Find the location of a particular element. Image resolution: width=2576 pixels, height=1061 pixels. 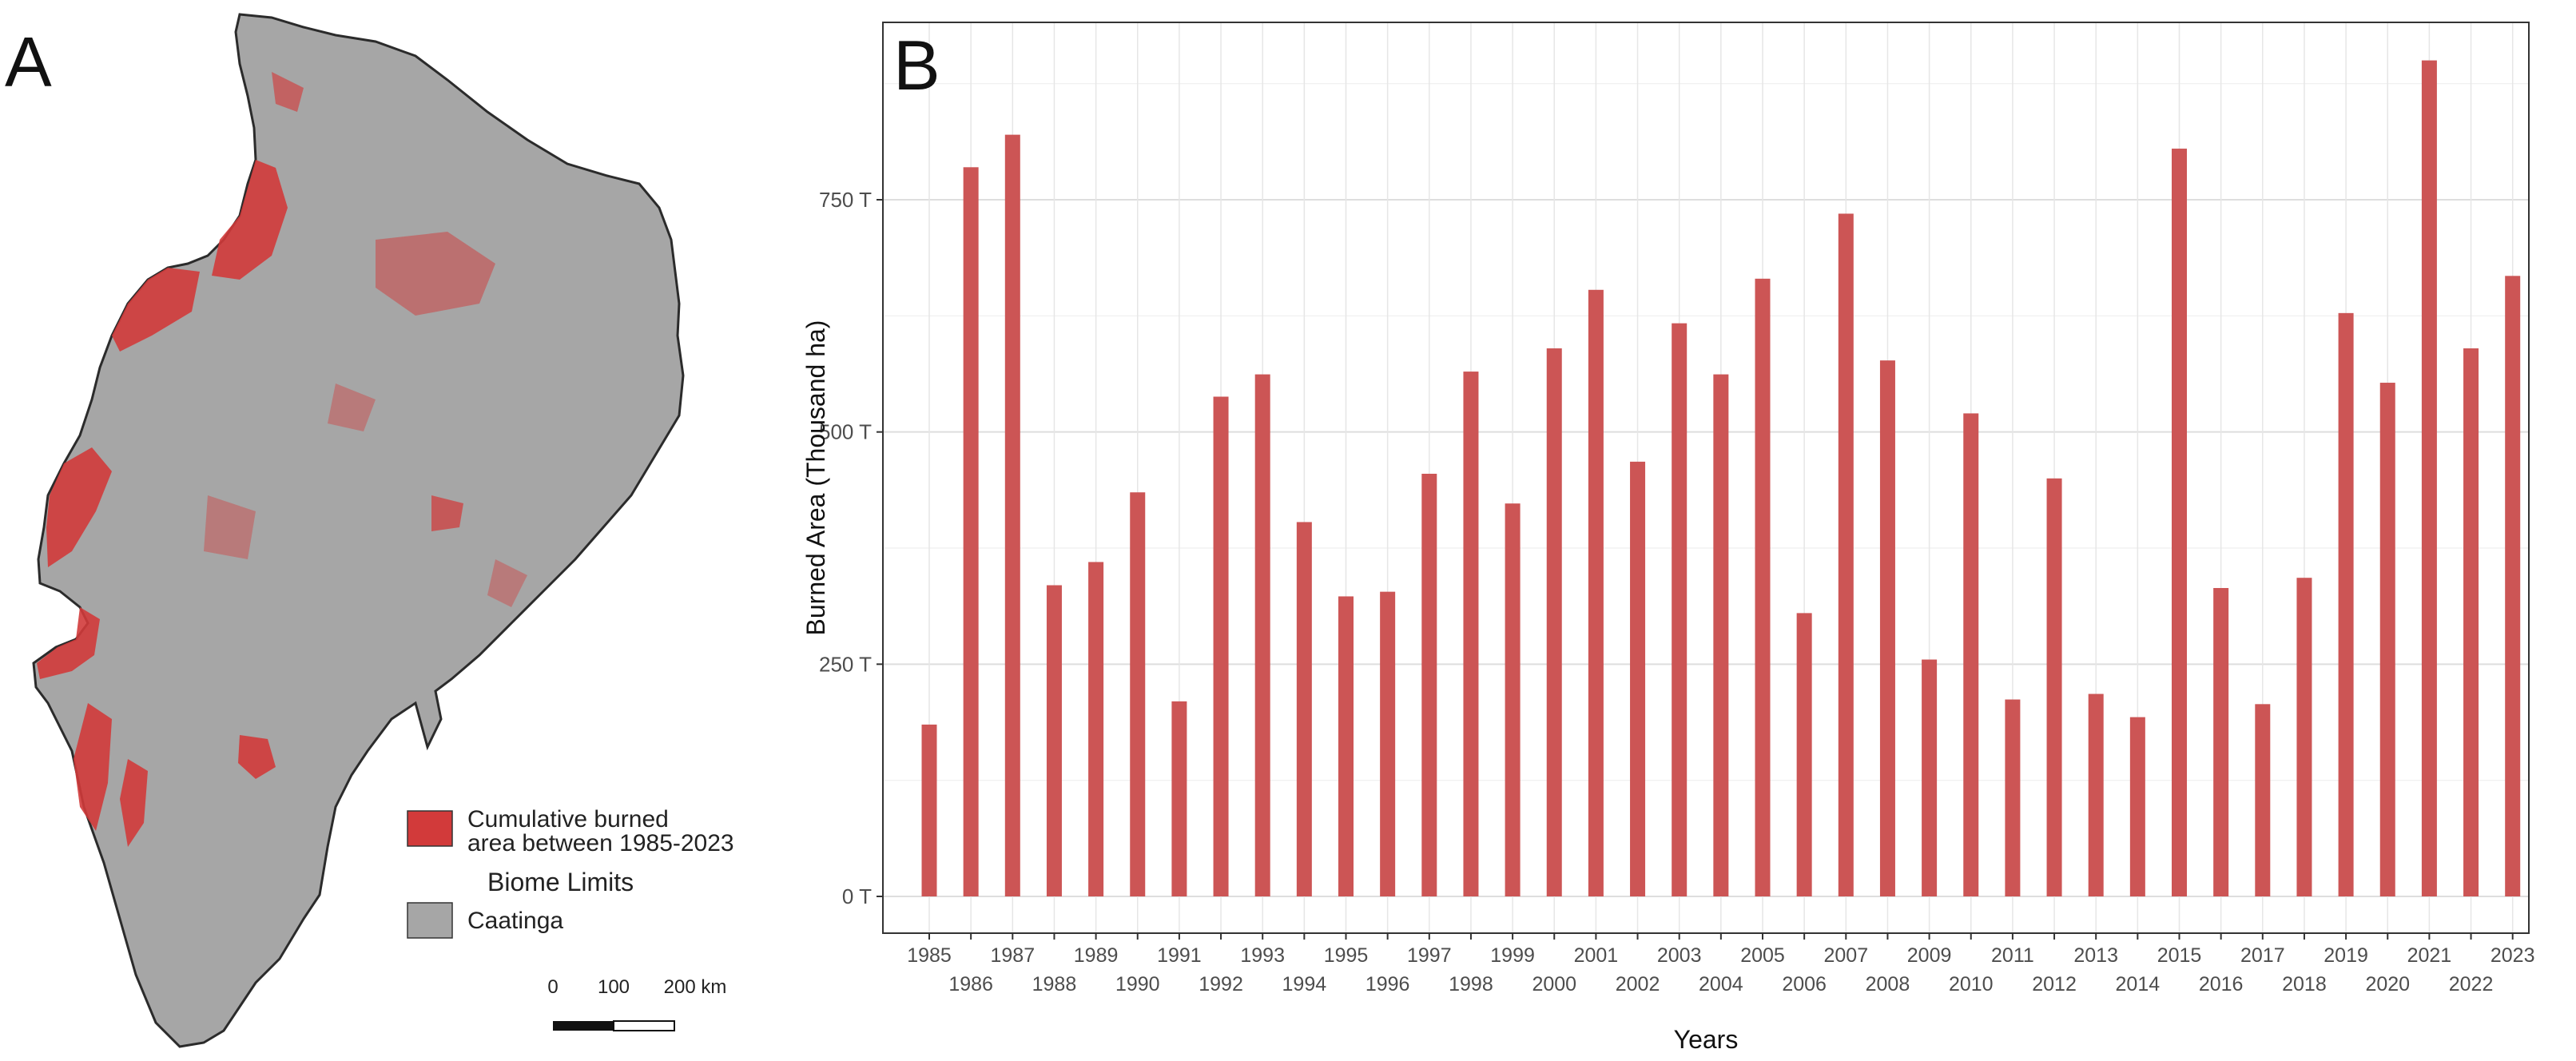

x-tick-label: 2002 is located at coordinates (1638, 984).